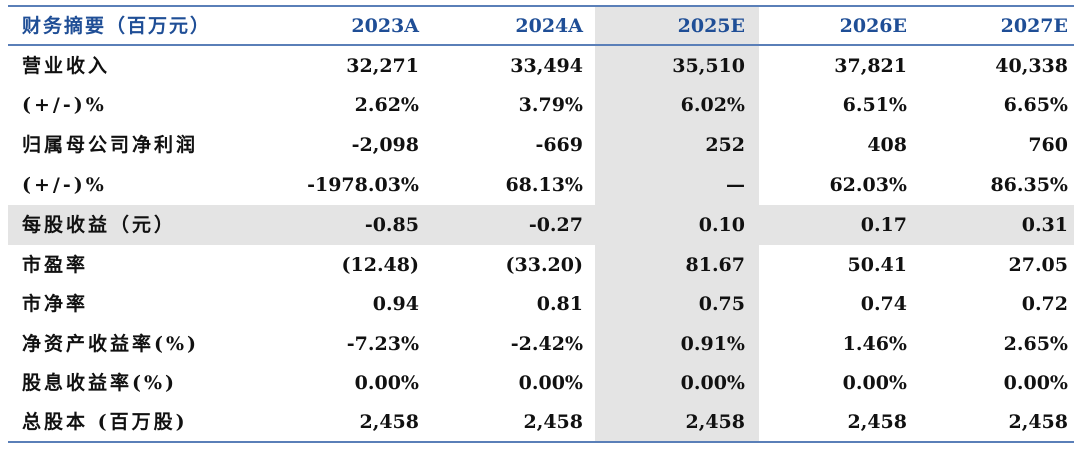  Describe the element at coordinates (550, 105) in the screenshot. I see `cell-2024a: 3.79%` at that location.